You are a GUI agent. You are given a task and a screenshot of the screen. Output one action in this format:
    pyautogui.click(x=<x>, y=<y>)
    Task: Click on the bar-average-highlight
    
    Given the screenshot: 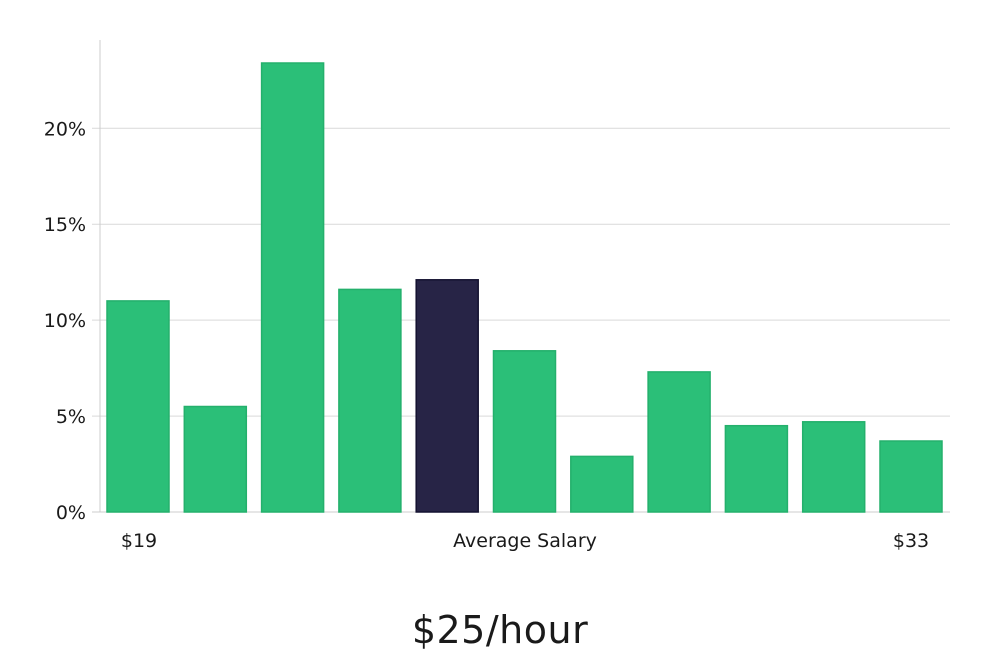 What is the action you would take?
    pyautogui.click(x=447, y=396)
    